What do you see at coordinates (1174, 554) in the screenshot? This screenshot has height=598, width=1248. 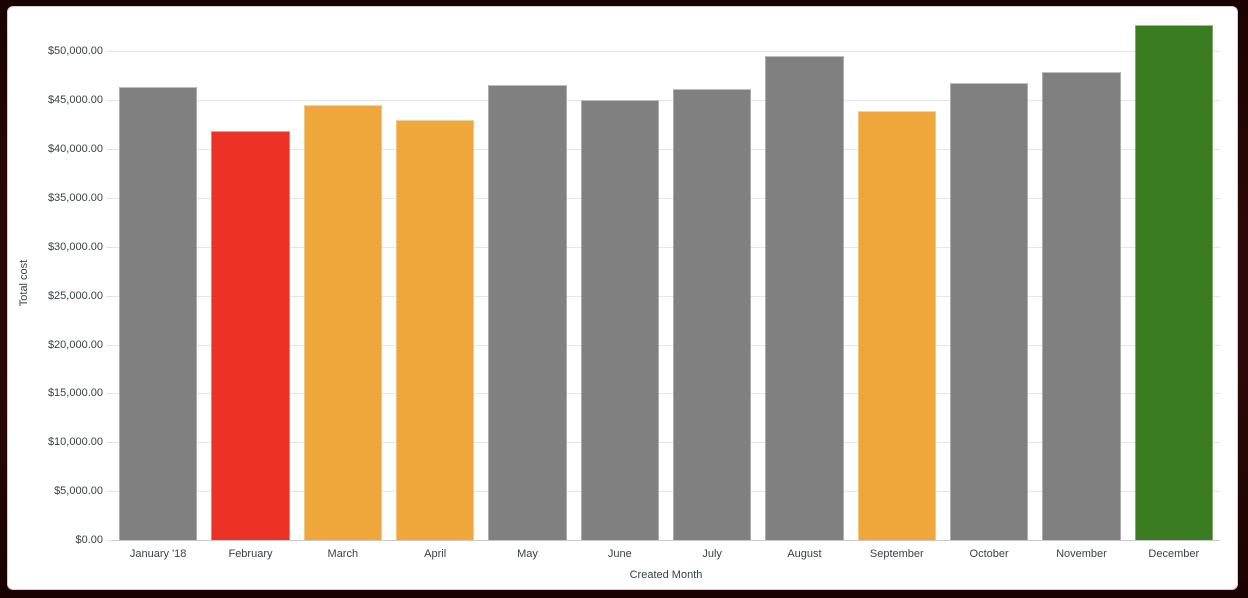 I see `x-axis-tick-label: December` at bounding box center [1174, 554].